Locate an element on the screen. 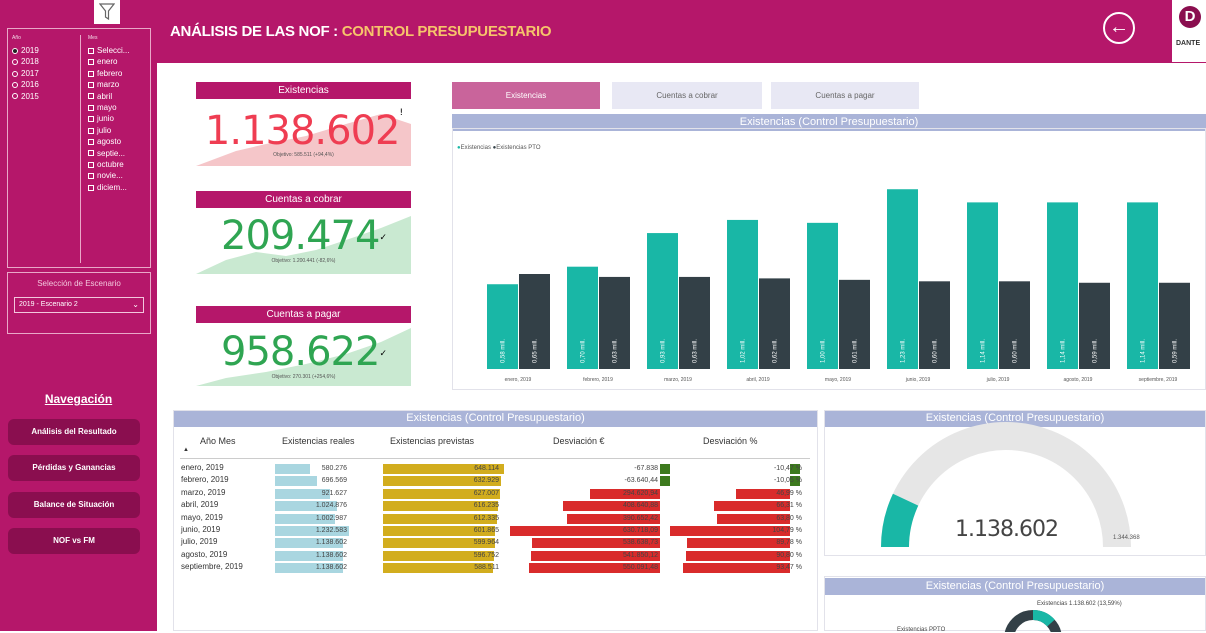 The height and width of the screenshot is (633, 1206). header-existencias-reales: Existencias reales is located at coordinates (318, 441).